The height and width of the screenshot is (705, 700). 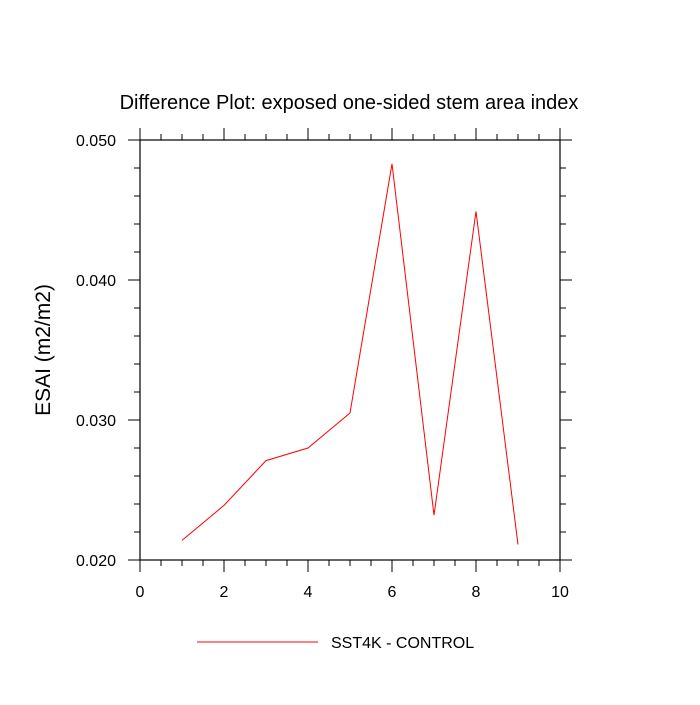 What do you see at coordinates (308, 592) in the screenshot?
I see `x-tick-label: 4` at bounding box center [308, 592].